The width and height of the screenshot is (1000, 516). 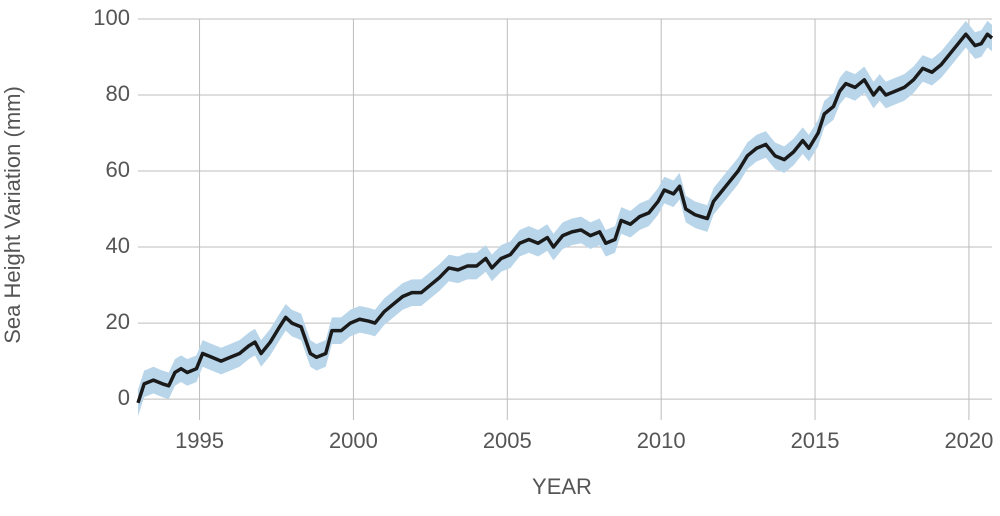 I want to click on y-tick-label: 0, so click(x=124, y=397).